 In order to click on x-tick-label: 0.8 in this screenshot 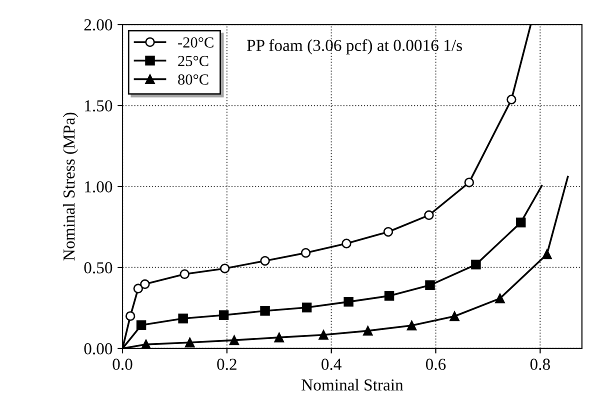, I will do `click(540, 364)`.